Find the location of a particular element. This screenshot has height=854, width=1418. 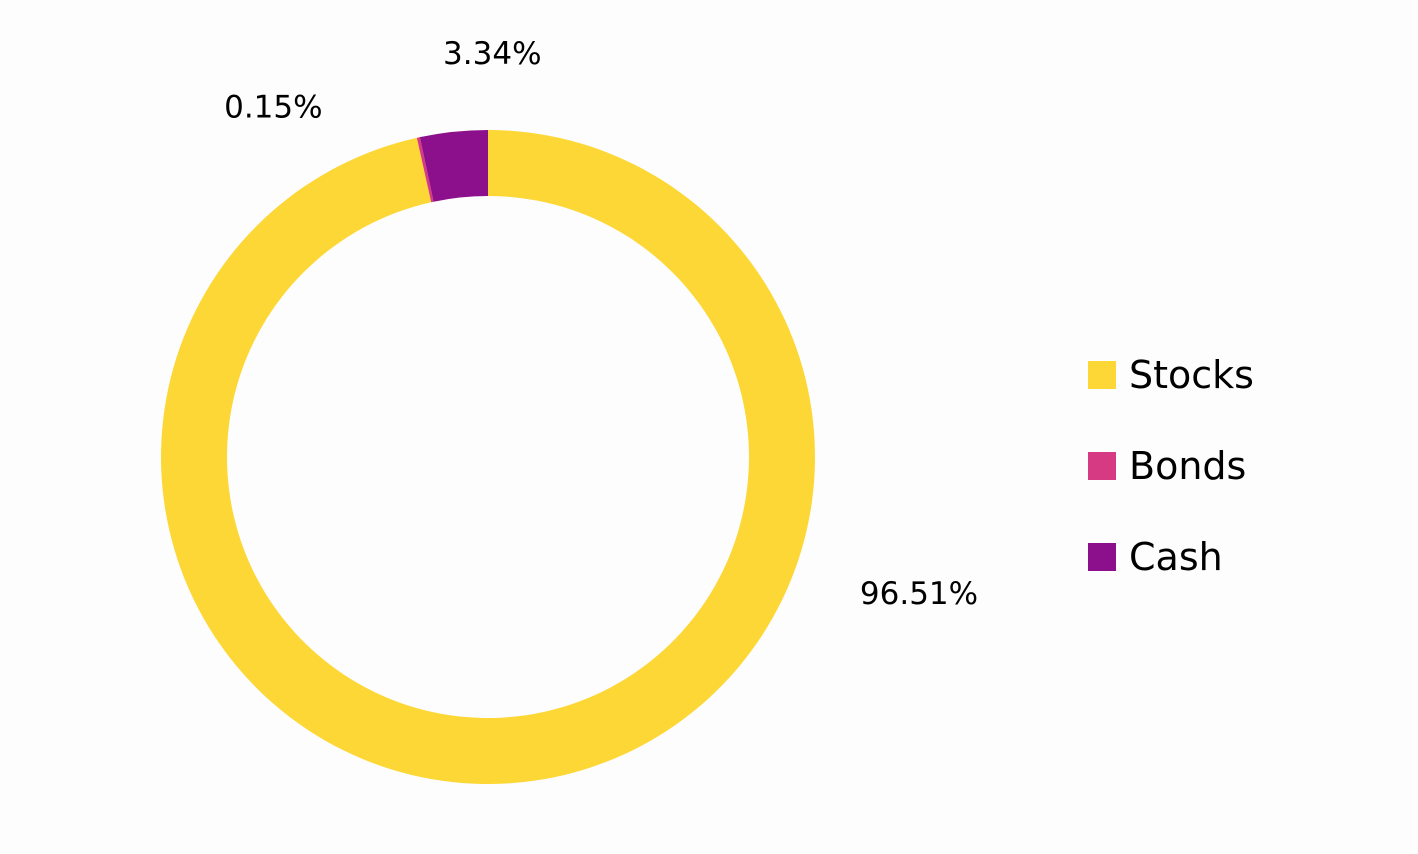

data-label-stocks: 96.51% is located at coordinates (919, 594).